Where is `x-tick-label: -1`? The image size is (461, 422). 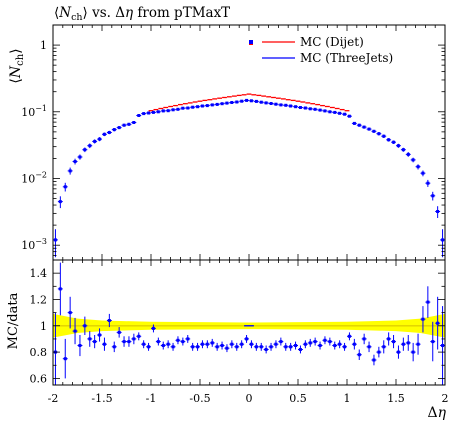
x-tick-label: -1 is located at coordinates (151, 398).